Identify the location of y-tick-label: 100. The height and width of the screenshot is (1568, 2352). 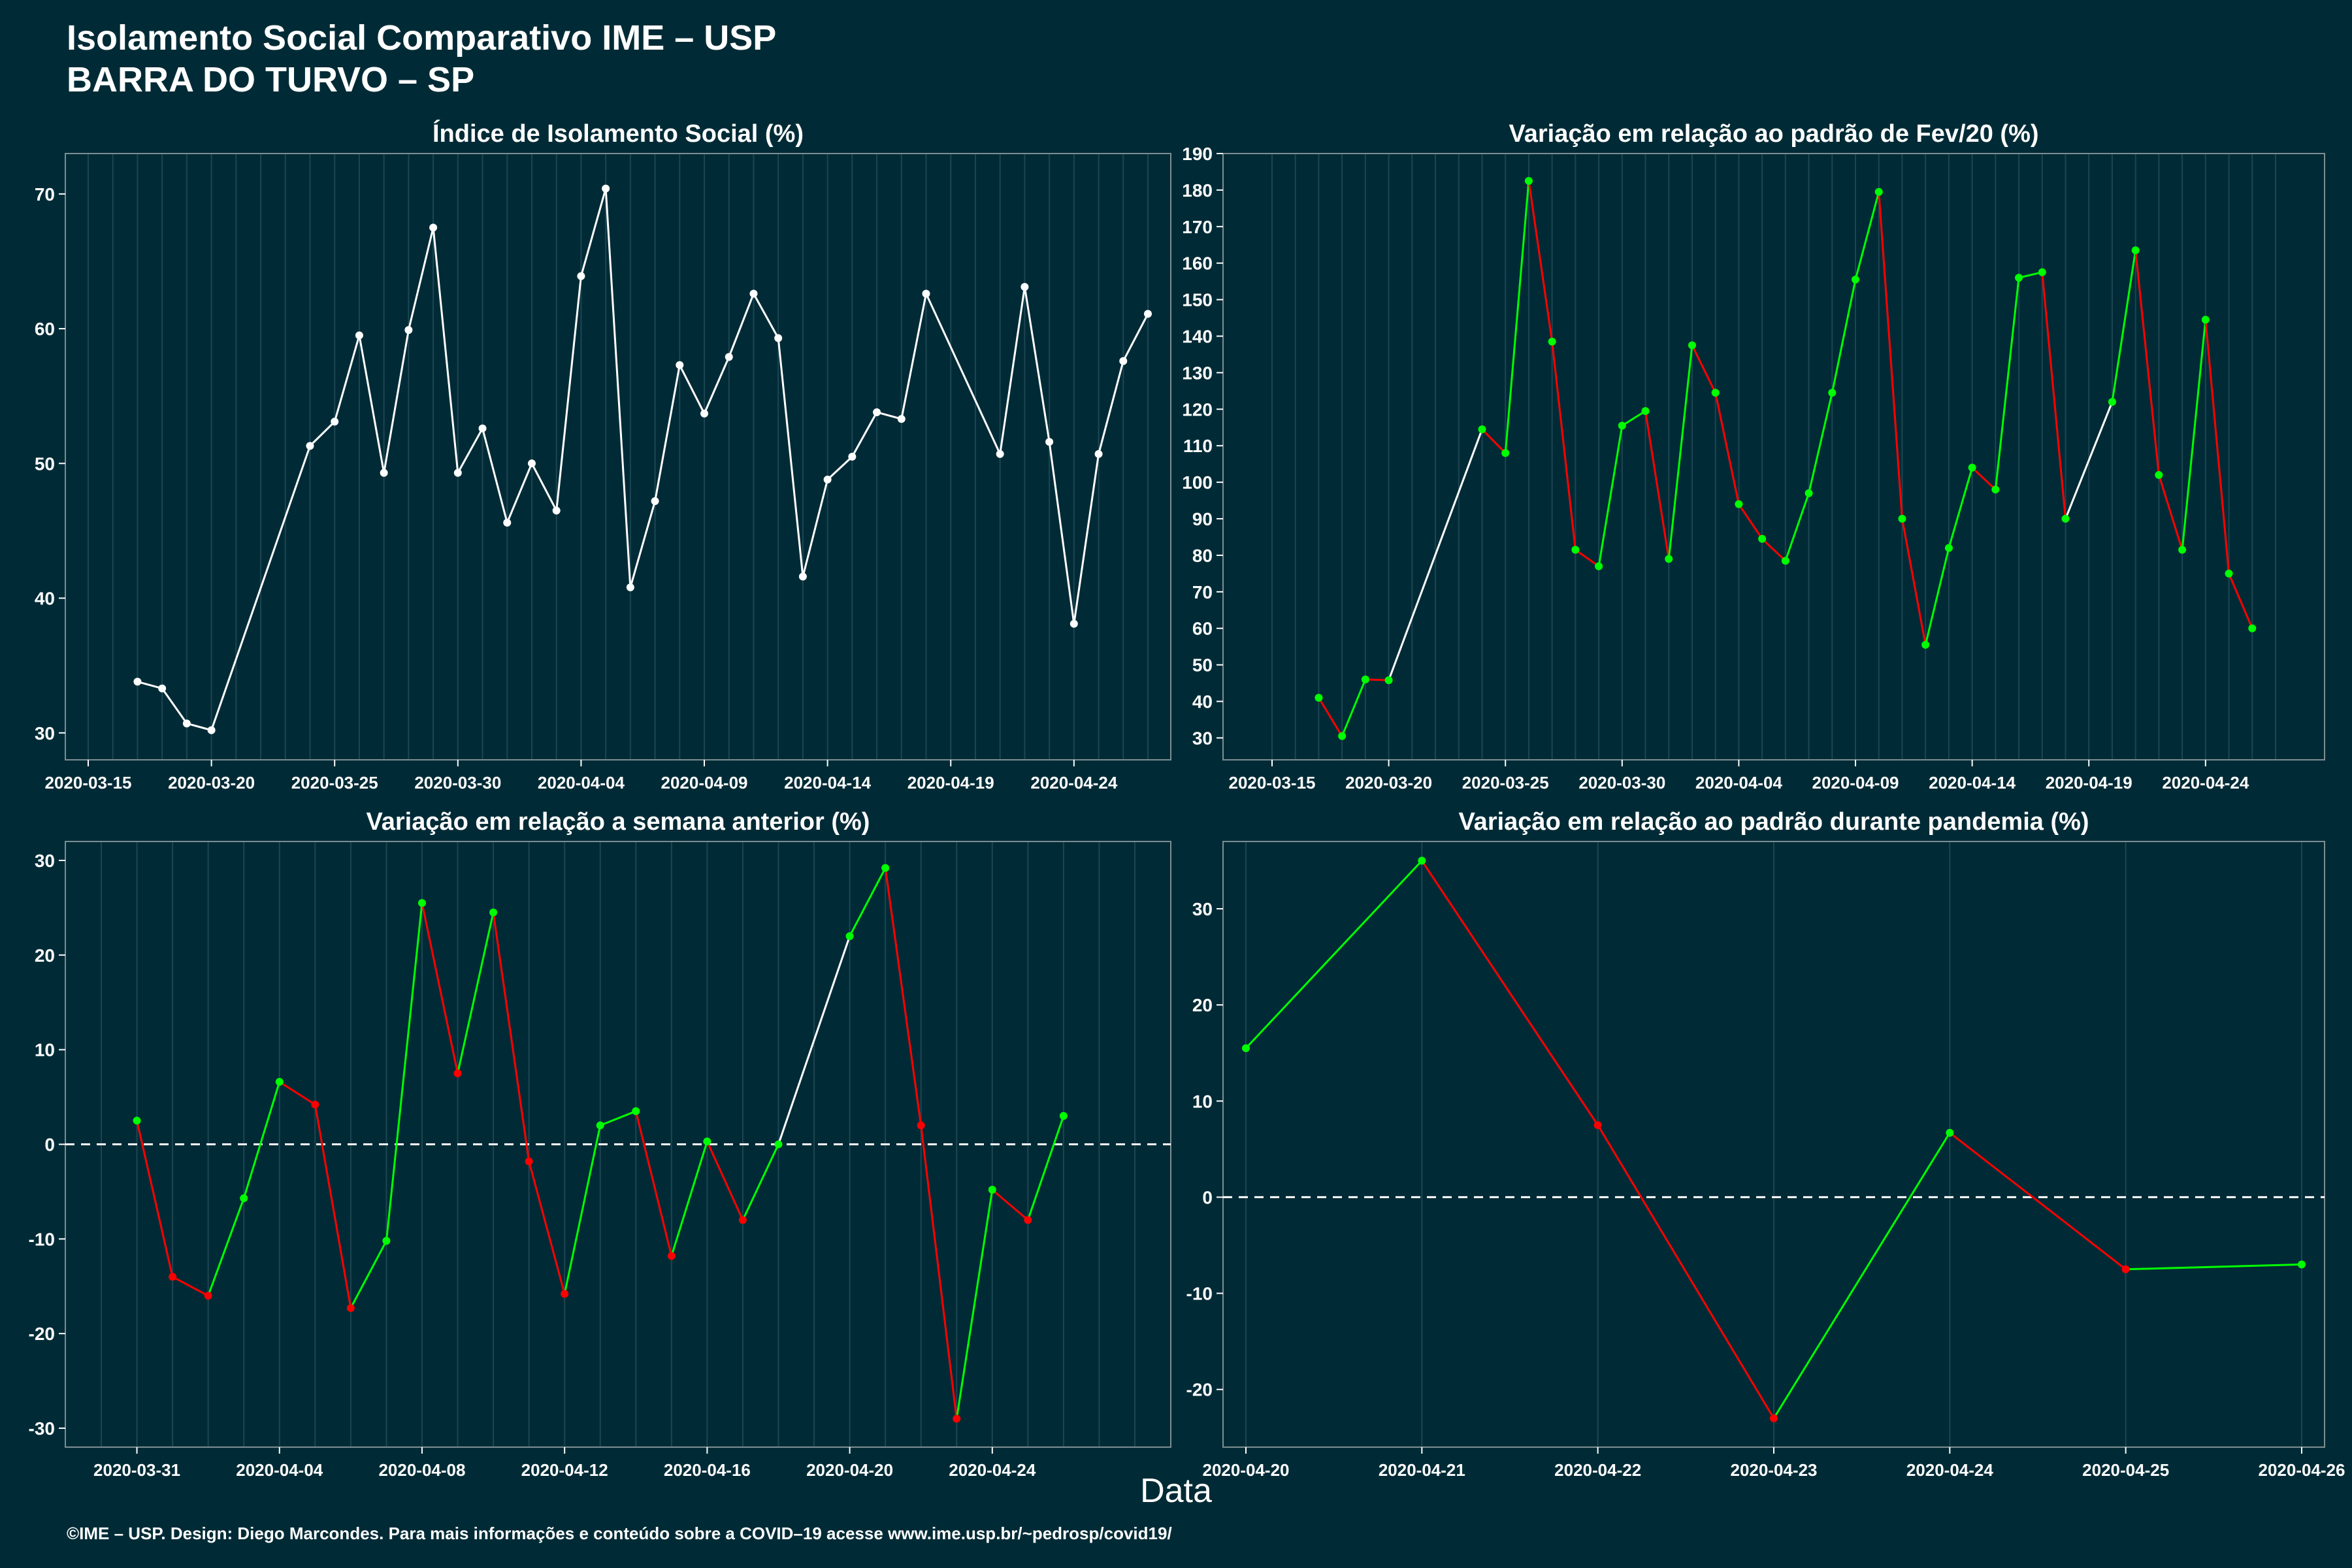
(1197, 482).